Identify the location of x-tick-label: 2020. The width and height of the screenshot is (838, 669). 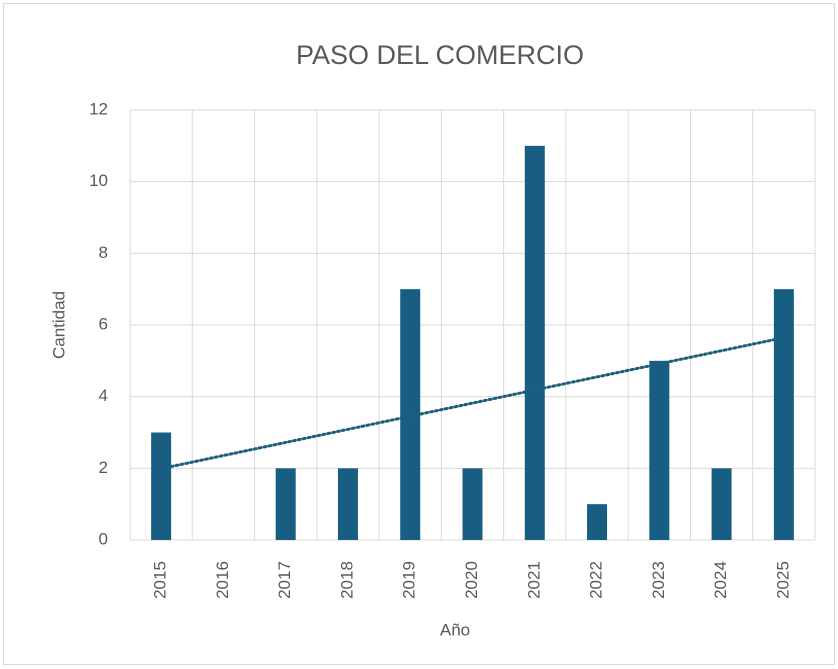
(471, 580).